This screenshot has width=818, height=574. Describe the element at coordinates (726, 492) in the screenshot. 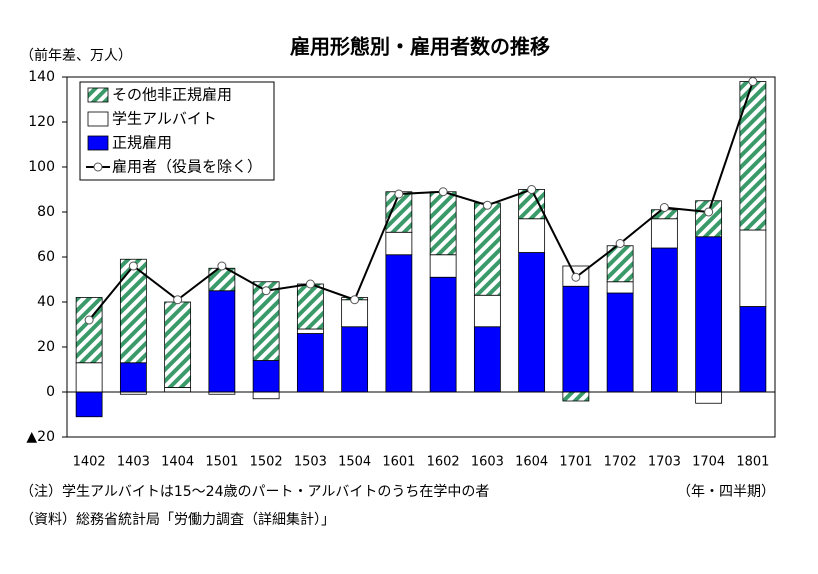

I see `x-axis-label: （年・四半期）` at that location.